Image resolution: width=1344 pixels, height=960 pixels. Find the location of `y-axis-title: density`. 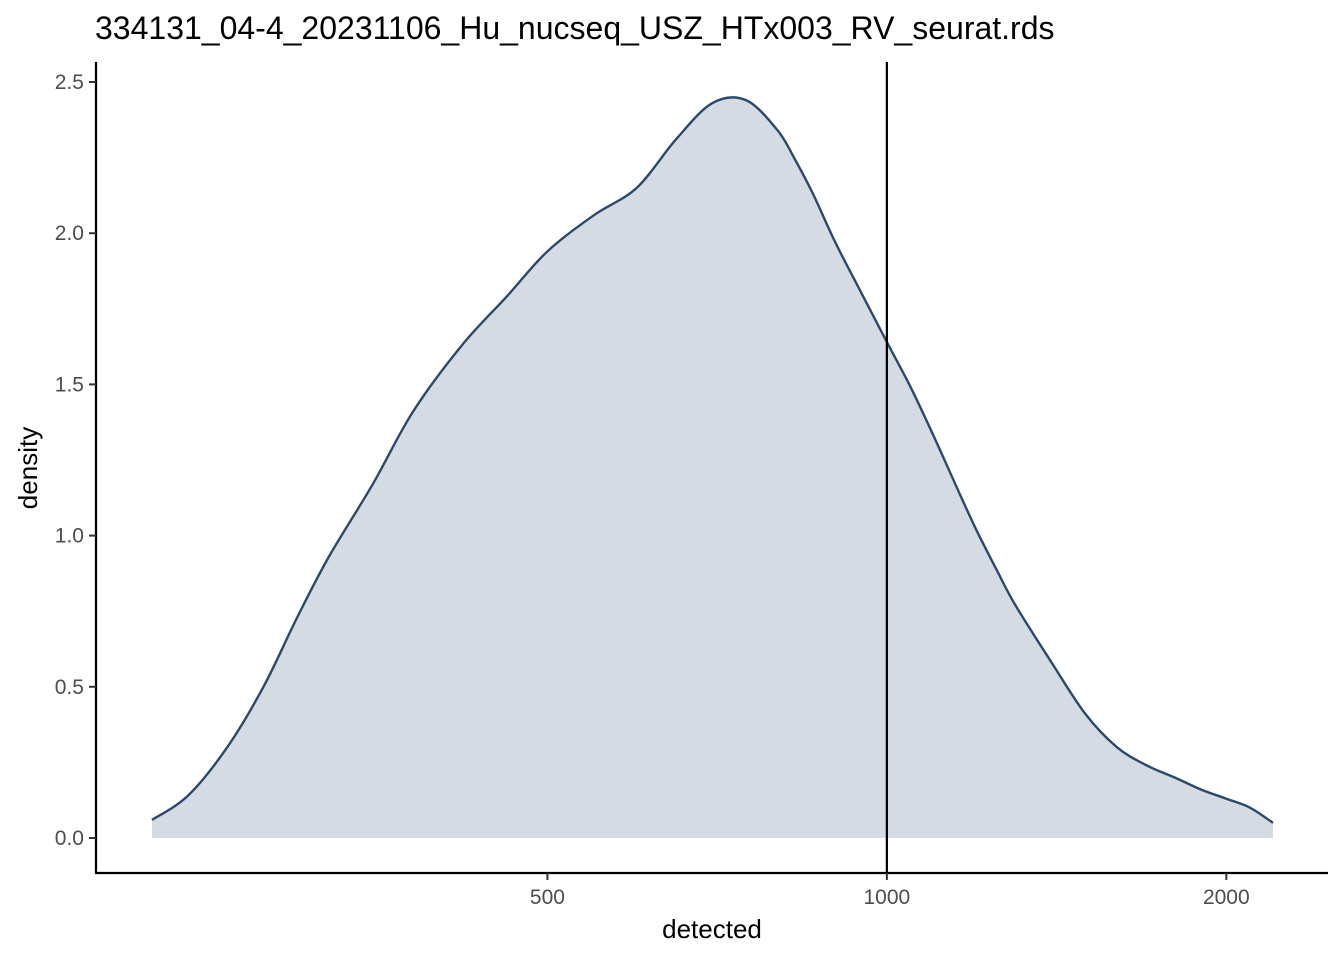

y-axis-title: density is located at coordinates (28, 468).